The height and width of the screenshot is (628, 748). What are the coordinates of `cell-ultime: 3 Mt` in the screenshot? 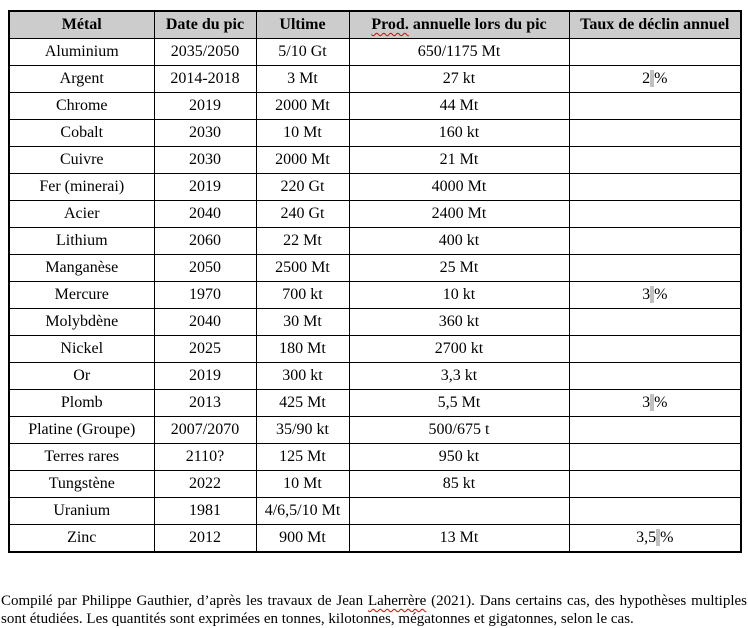 It's located at (302, 79).